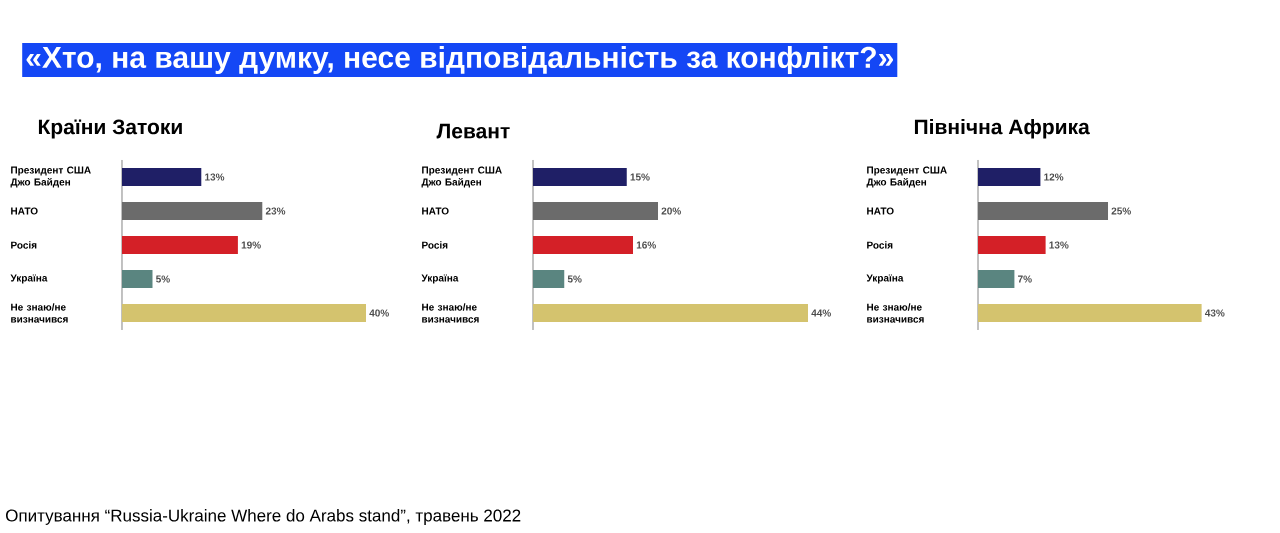 This screenshot has width=1280, height=533. What do you see at coordinates (263, 517) in the screenshot?
I see `text: Опитування “Russia-Ukraine Where do Arabs stand”, травень 2022` at bounding box center [263, 517].